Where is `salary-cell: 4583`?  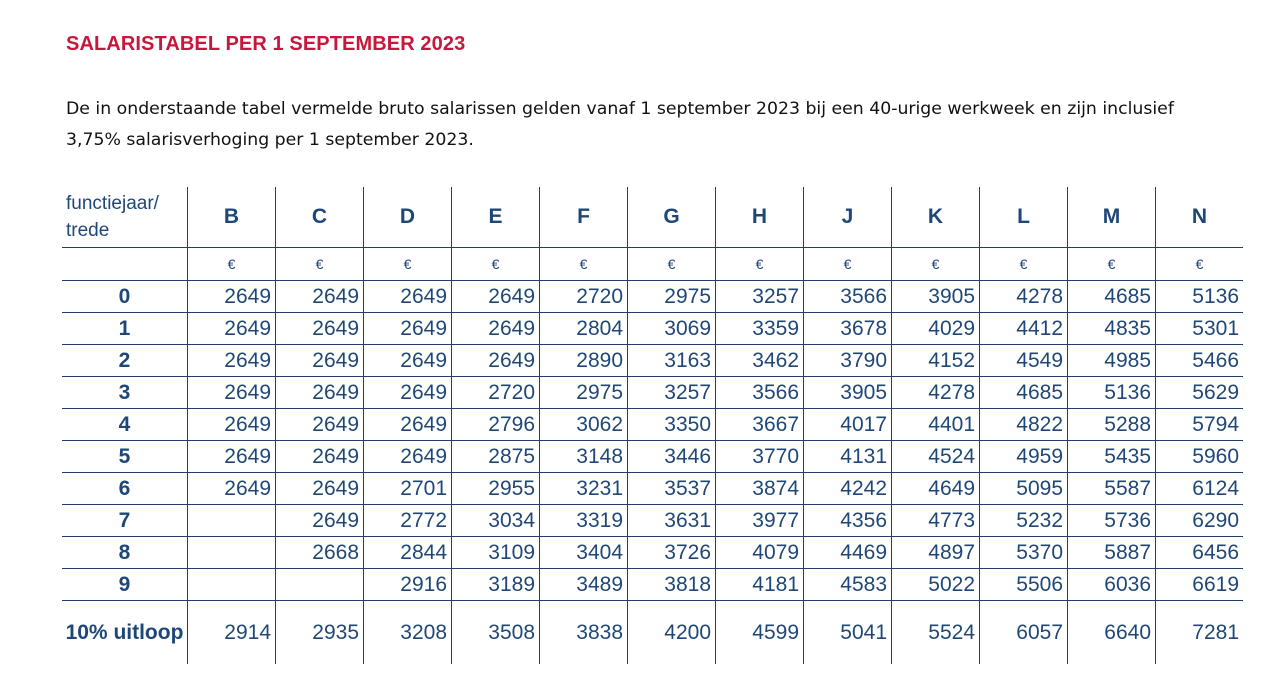 salary-cell: 4583 is located at coordinates (847, 584).